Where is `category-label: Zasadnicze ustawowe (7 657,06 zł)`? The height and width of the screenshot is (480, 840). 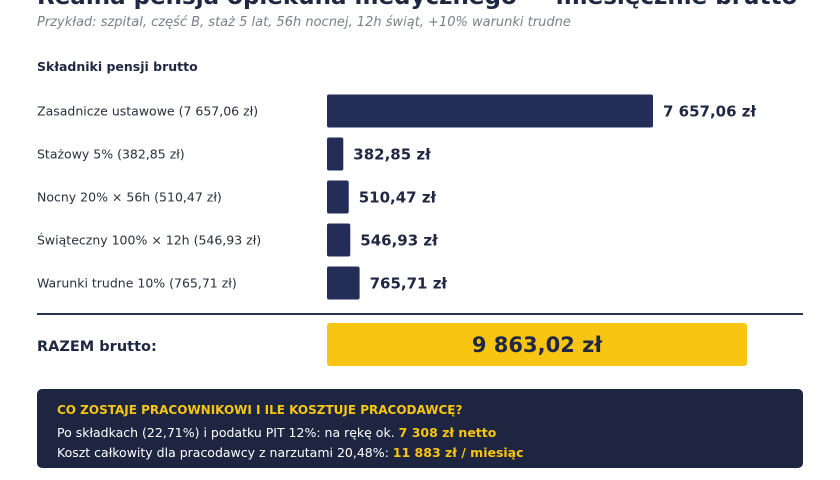
category-label: Zasadnicze ustawowe (7 657,06 zł) is located at coordinates (147, 111).